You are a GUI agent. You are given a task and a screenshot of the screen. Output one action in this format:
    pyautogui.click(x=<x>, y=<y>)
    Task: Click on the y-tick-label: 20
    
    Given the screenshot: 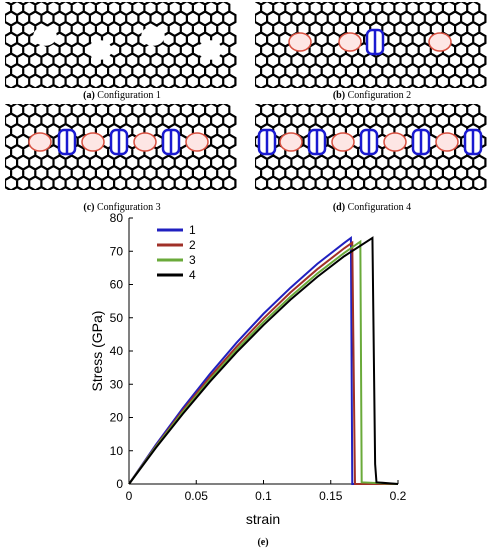 What is the action you would take?
    pyautogui.click(x=117, y=418)
    